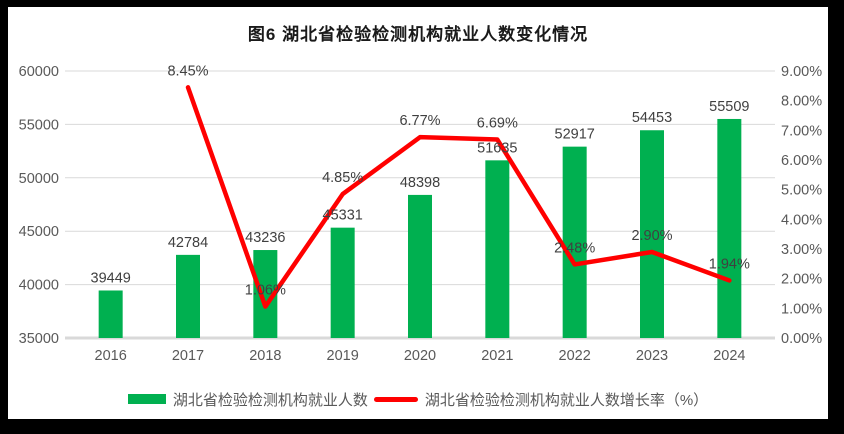 This screenshot has width=844, height=434. Describe the element at coordinates (729, 356) in the screenshot. I see `x-axis-label: 2024` at that location.